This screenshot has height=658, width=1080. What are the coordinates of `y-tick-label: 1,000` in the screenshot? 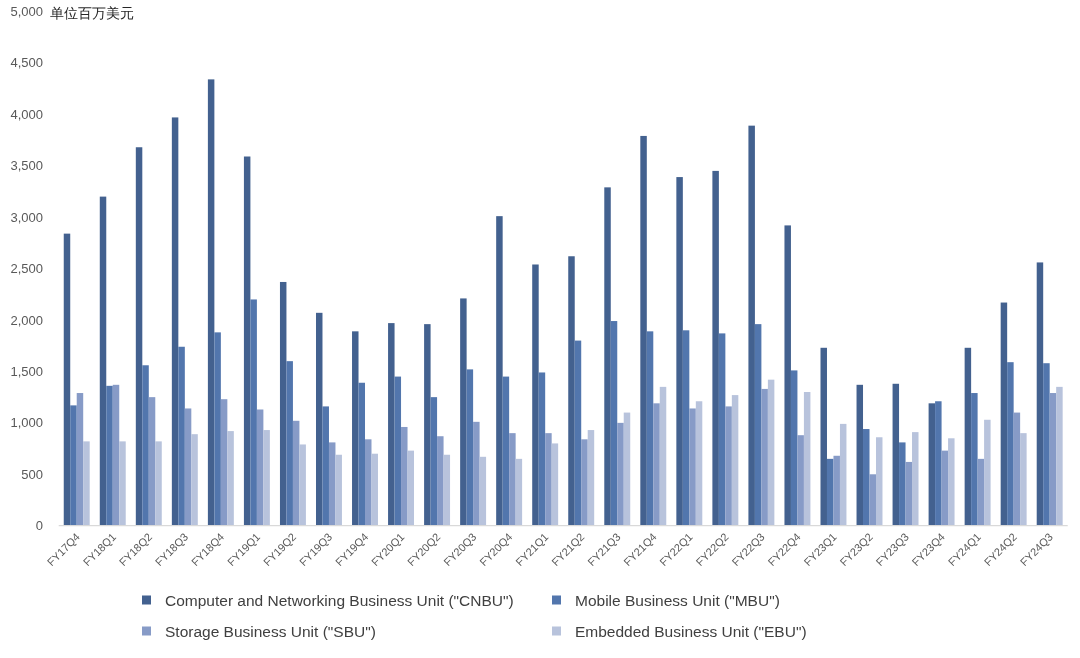 It's located at (26, 423).